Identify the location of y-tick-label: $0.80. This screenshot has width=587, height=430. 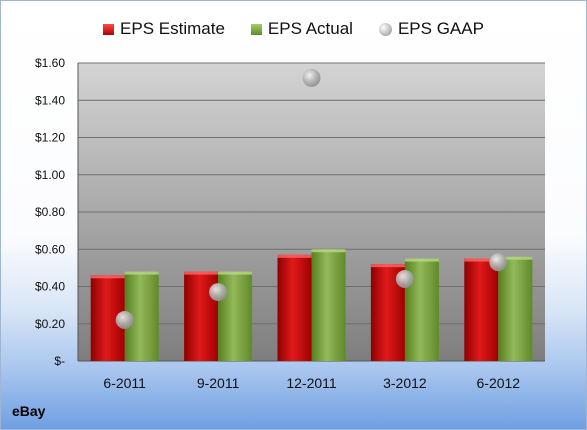
(50, 212).